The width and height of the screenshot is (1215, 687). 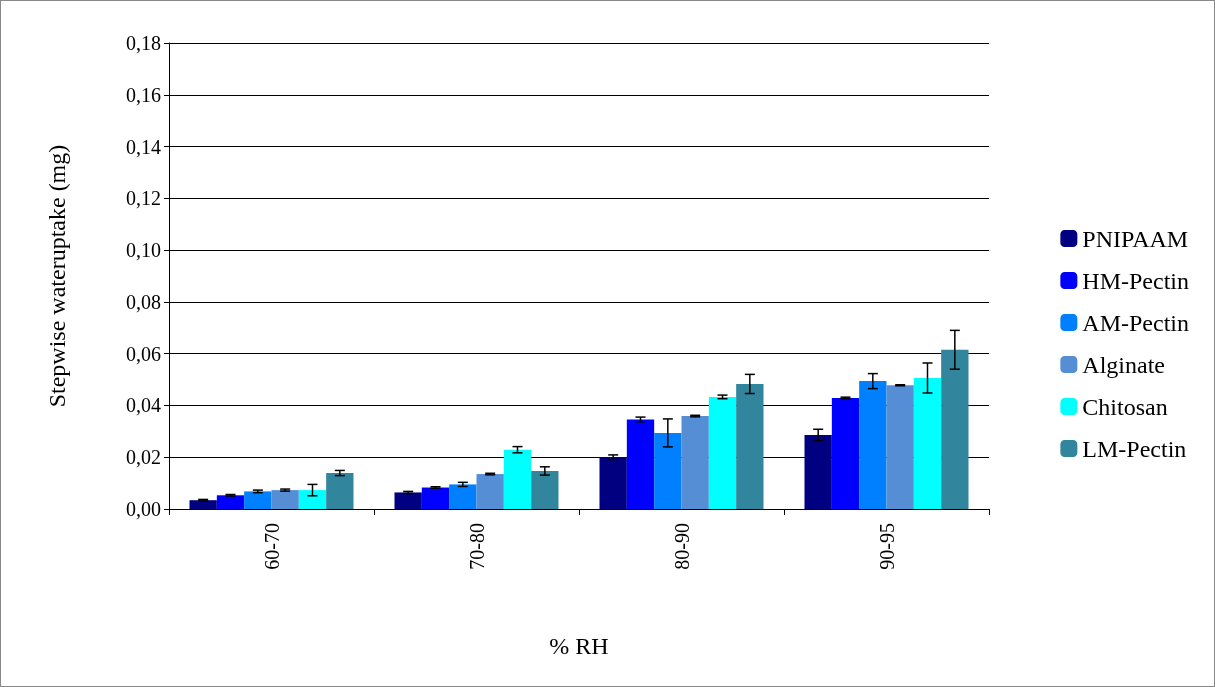 What do you see at coordinates (476, 546) in the screenshot?
I see `x-tick-label: 70-80` at bounding box center [476, 546].